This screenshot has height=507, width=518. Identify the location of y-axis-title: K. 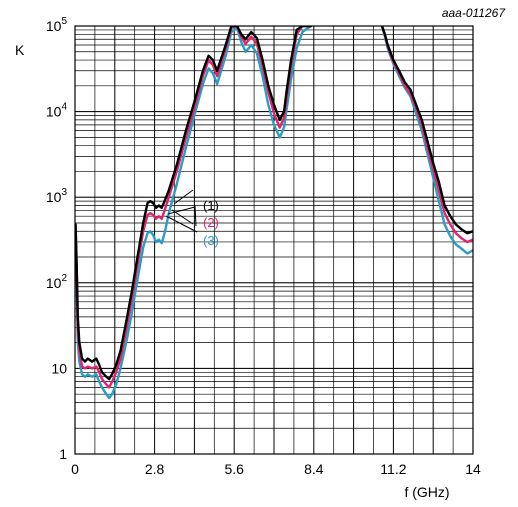
(20, 50).